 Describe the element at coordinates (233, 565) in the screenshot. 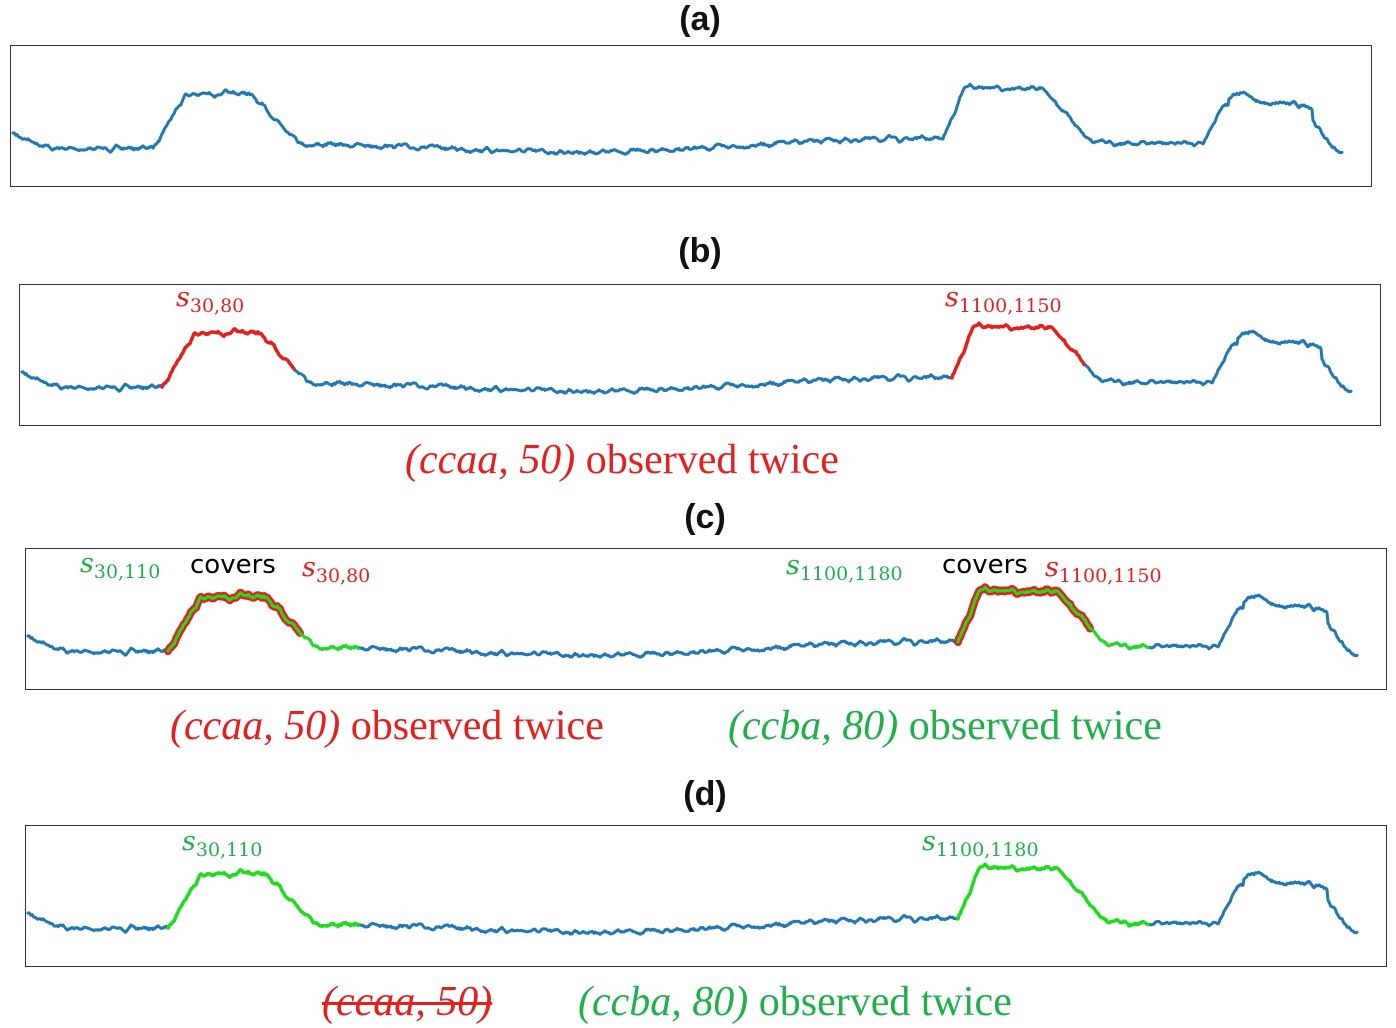

I see `covers-text-1: covers` at that location.